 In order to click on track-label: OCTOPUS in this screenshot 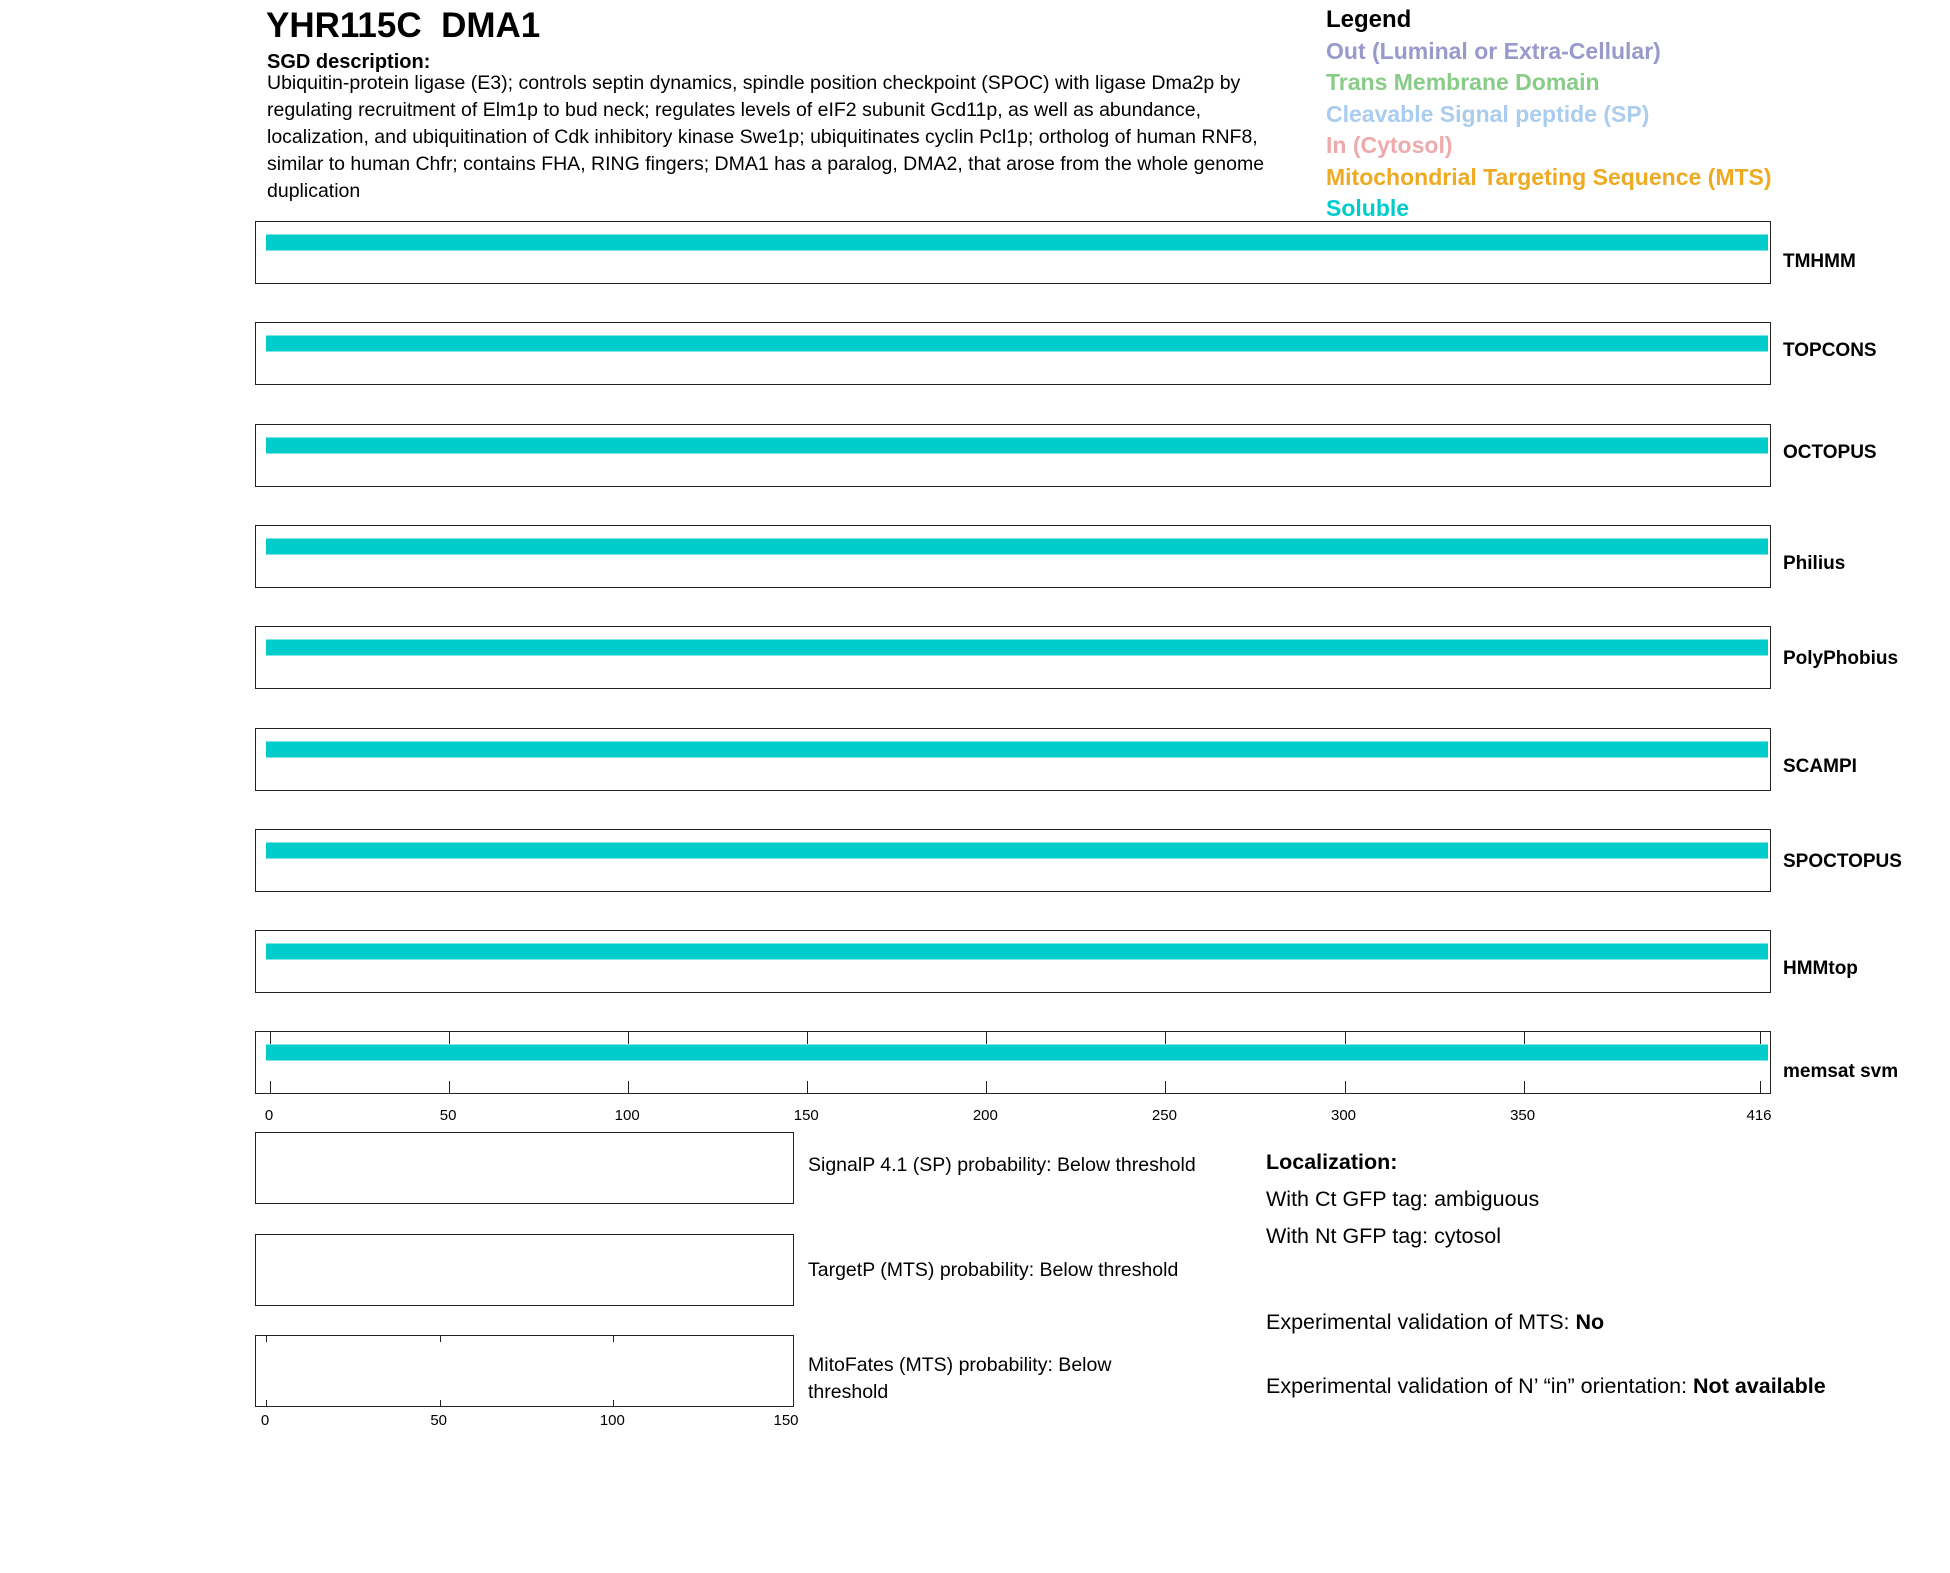, I will do `click(1830, 452)`.